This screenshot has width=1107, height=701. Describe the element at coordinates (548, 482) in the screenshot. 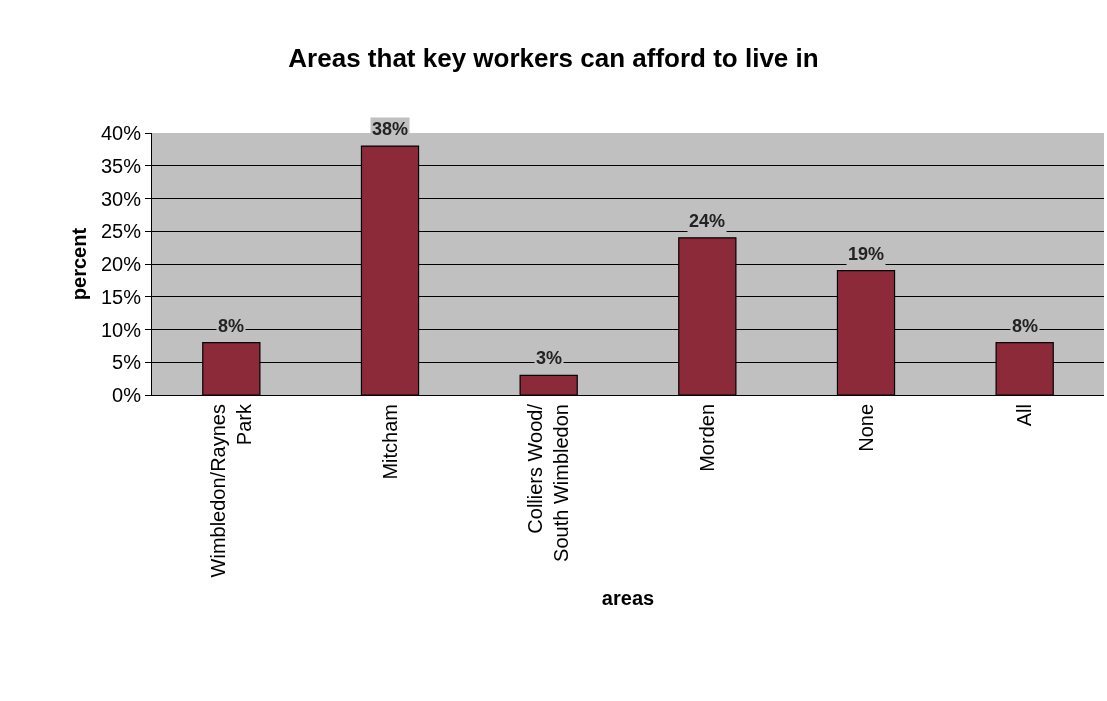

I see `x-tick-label: Colliers Wood/South Wimbledon` at that location.